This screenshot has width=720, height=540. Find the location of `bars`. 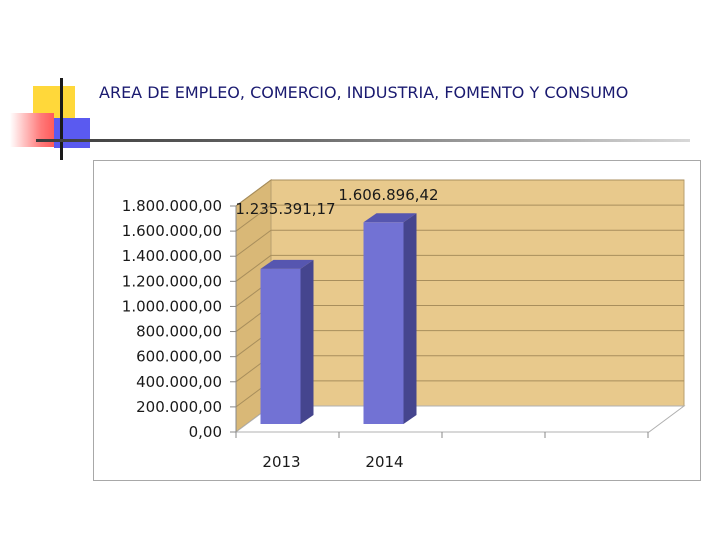

bars is located at coordinates (338, 318).